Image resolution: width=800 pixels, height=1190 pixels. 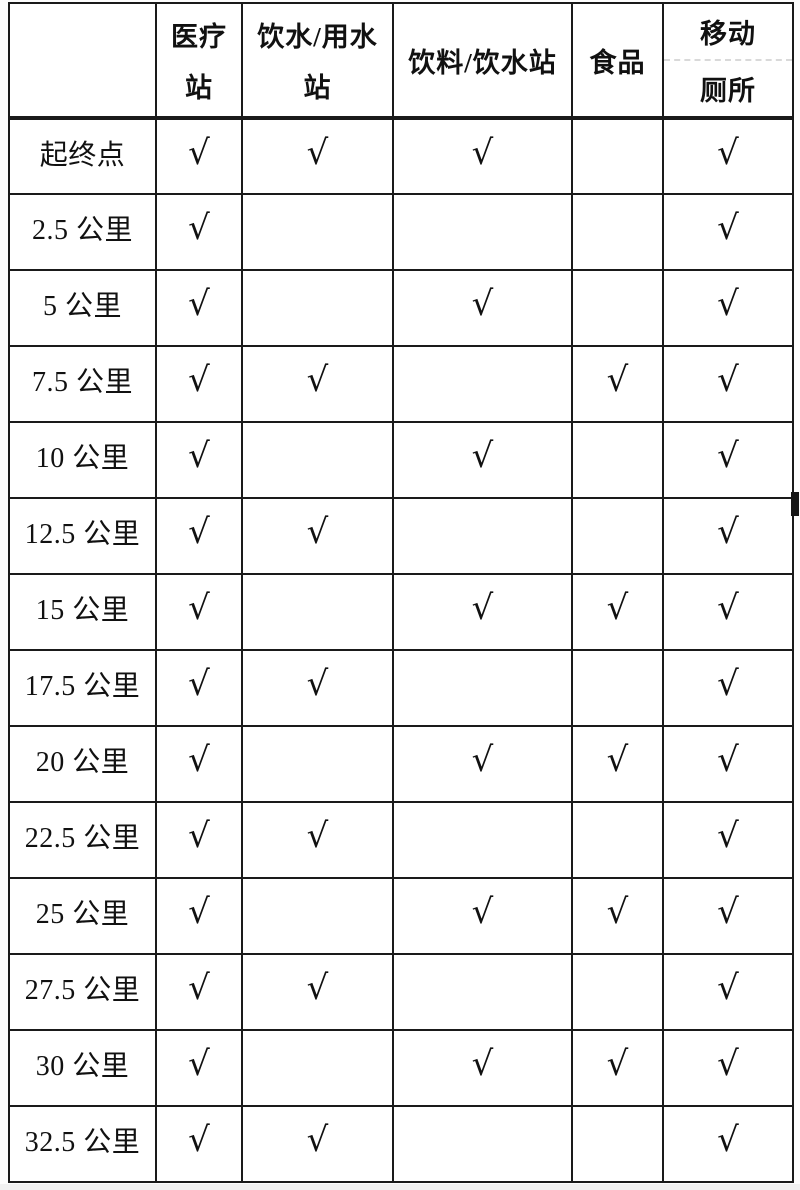 I want to click on table-row: 5 公里 √ √ √, so click(x=401, y=308).